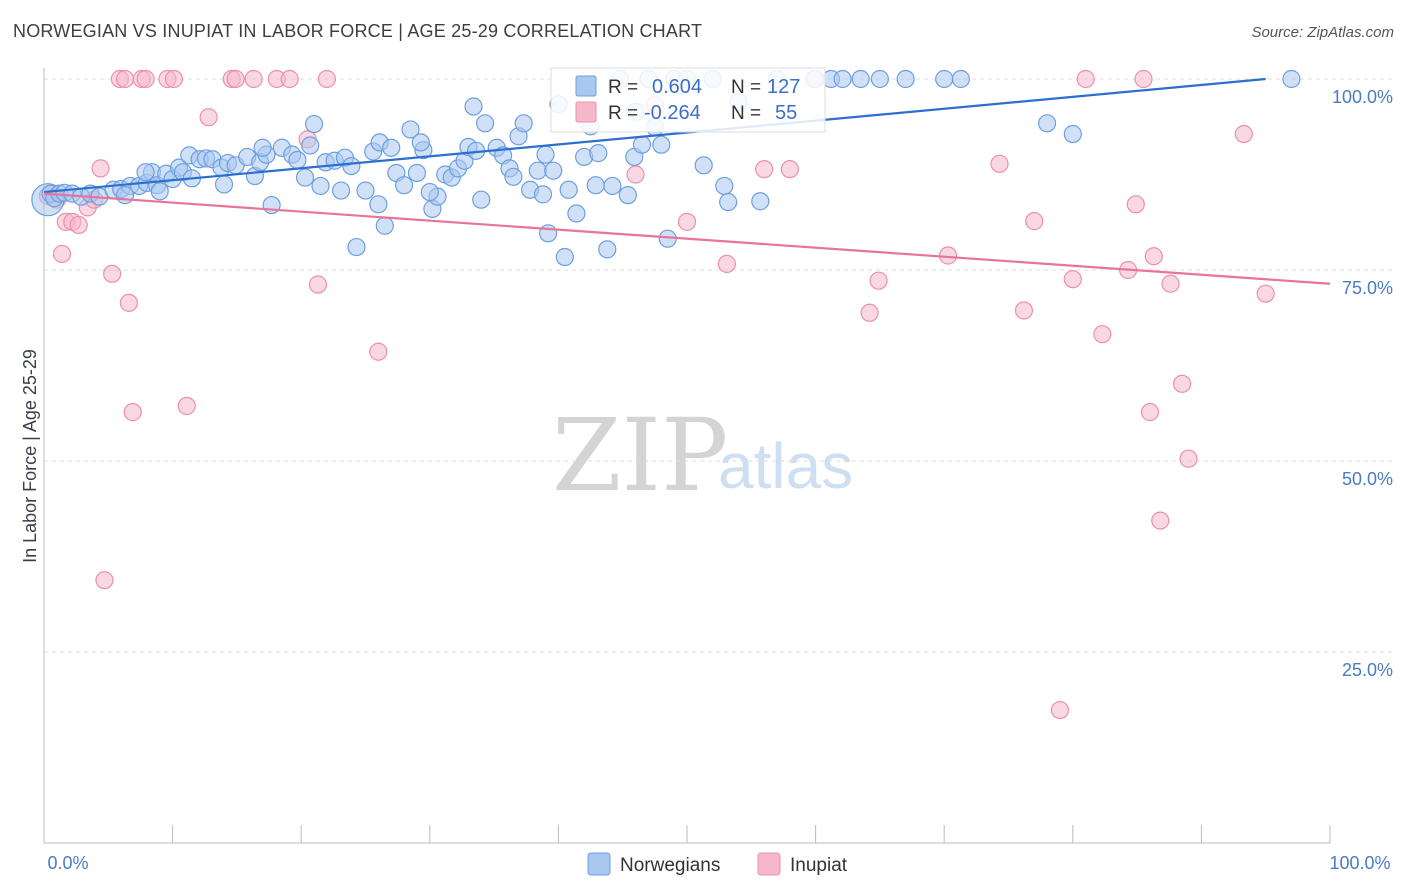  What do you see at coordinates (623, 87) in the screenshot?
I see `legend-r-label-norwegians: R =` at bounding box center [623, 87].